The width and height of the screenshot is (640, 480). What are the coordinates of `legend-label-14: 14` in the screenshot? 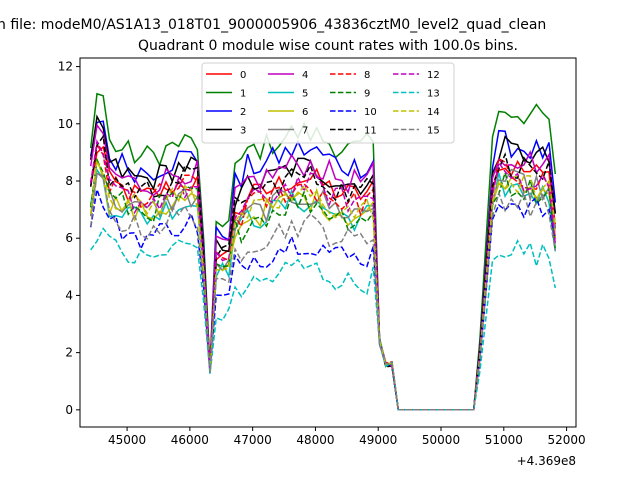 It's located at (433, 112).